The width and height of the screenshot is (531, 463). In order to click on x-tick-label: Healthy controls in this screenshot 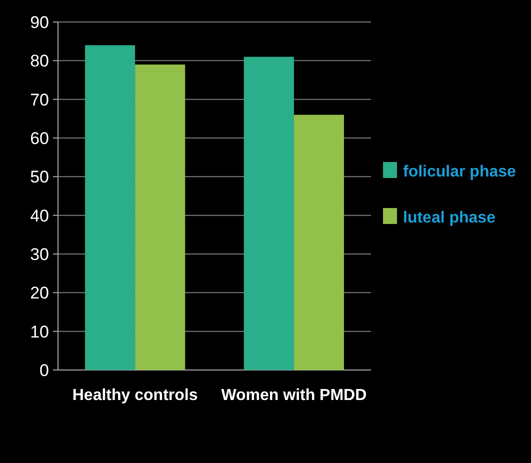, I will do `click(135, 395)`.